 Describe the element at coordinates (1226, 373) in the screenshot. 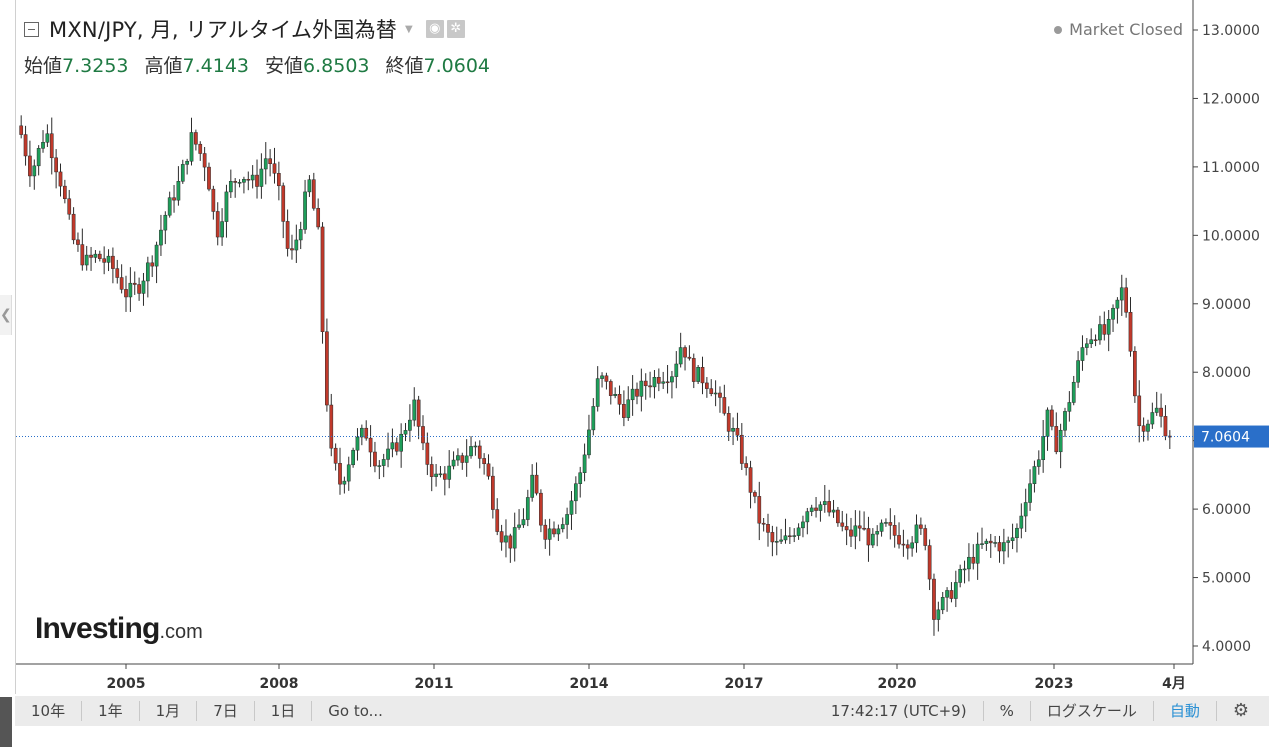

I see `y-tick-label: 8.0000` at that location.